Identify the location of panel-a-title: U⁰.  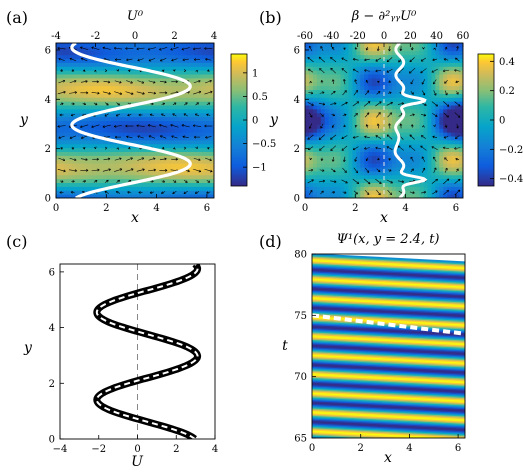
(135, 16).